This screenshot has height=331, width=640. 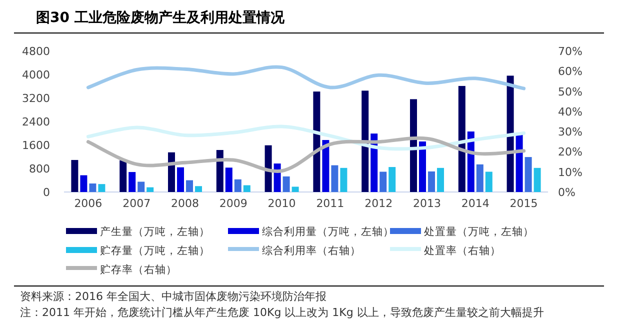 I want to click on x-tick-label: 2014, so click(x=475, y=203).